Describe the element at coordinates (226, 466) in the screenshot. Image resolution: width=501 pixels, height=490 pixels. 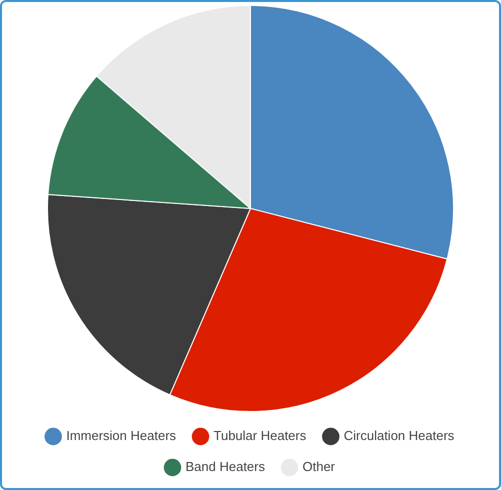
I see `legend-label: Band Heaters` at that location.